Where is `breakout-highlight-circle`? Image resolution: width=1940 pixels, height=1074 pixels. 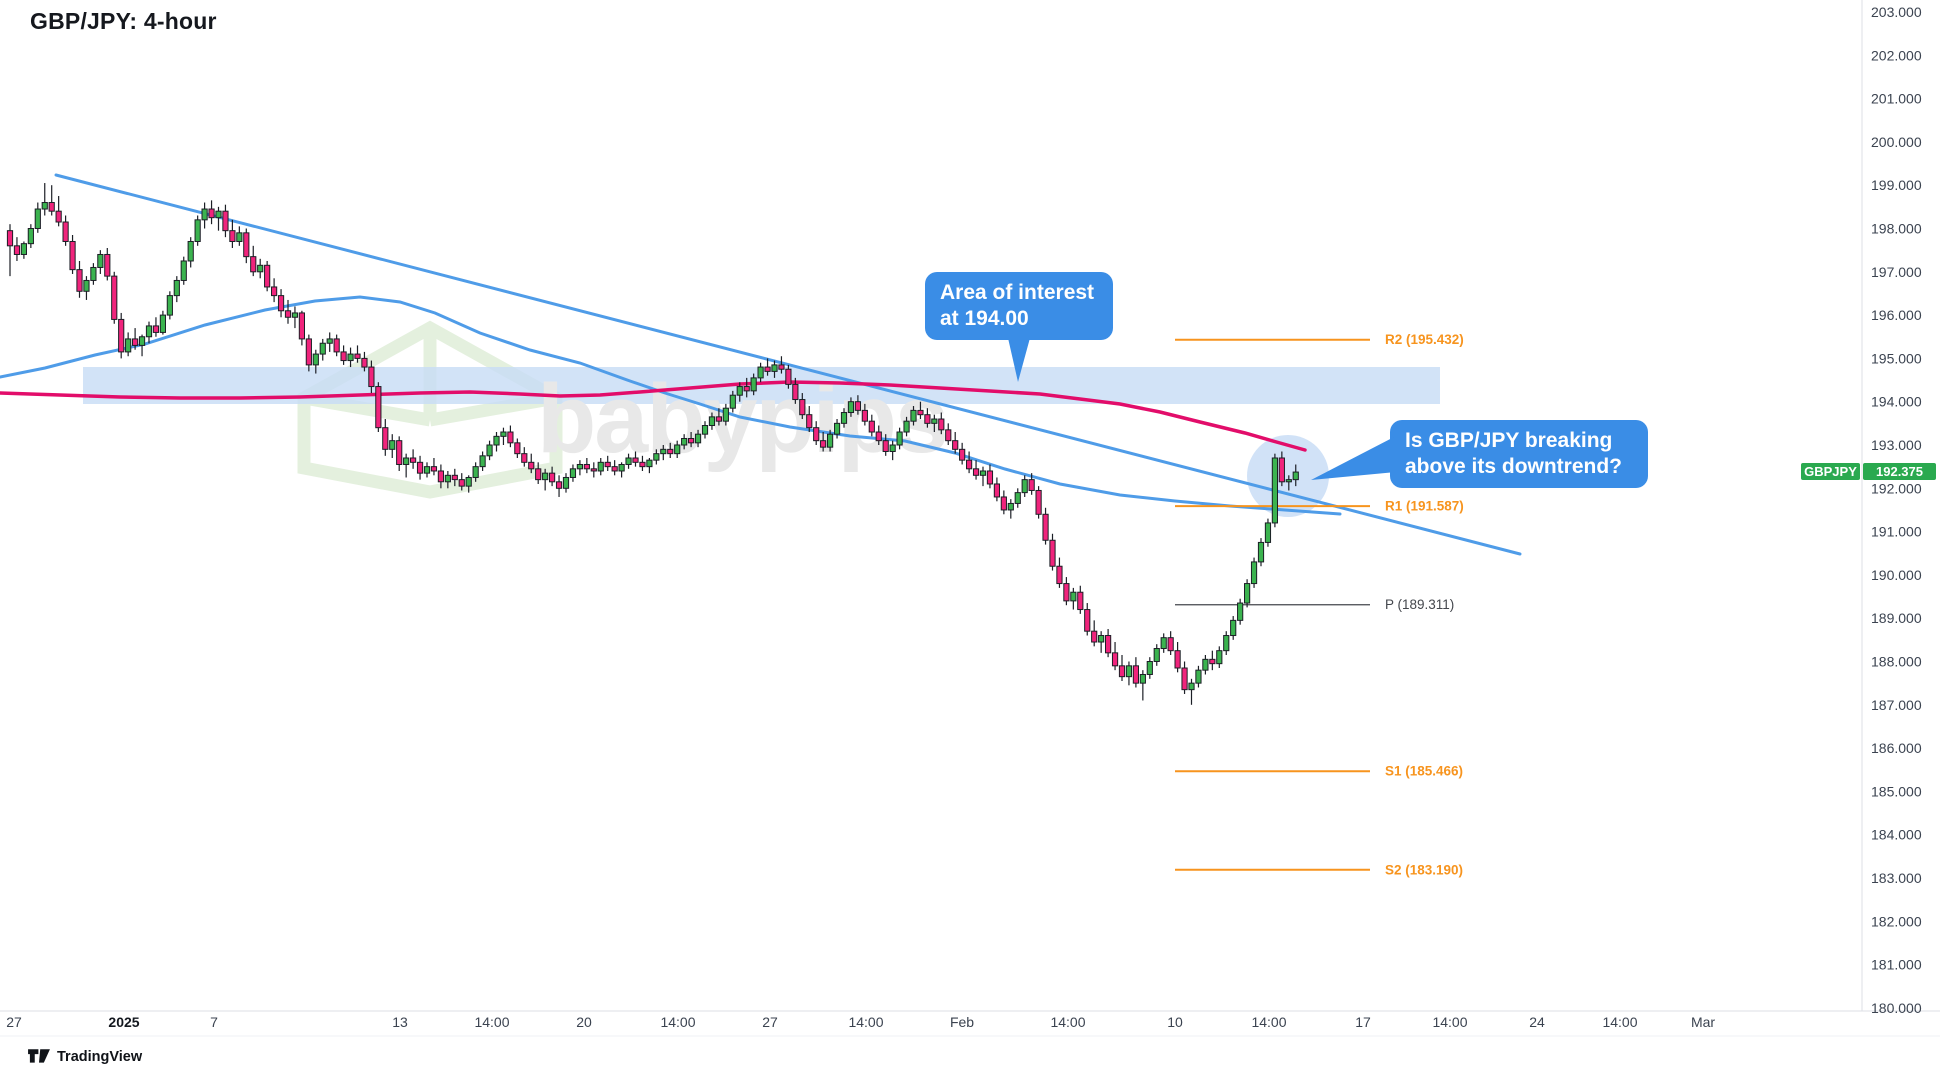 breakout-highlight-circle is located at coordinates (1288, 476).